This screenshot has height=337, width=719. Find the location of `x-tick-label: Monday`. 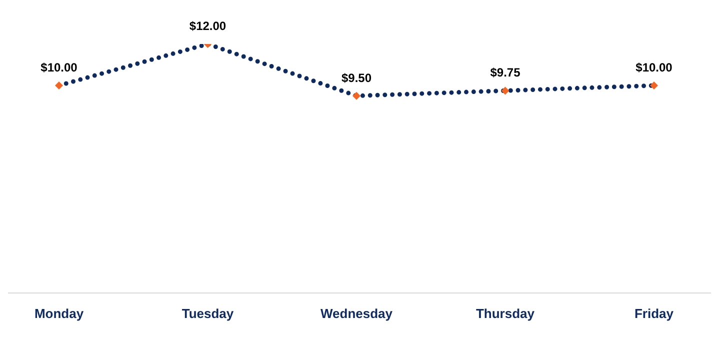

x-tick-label: Monday is located at coordinates (59, 314).